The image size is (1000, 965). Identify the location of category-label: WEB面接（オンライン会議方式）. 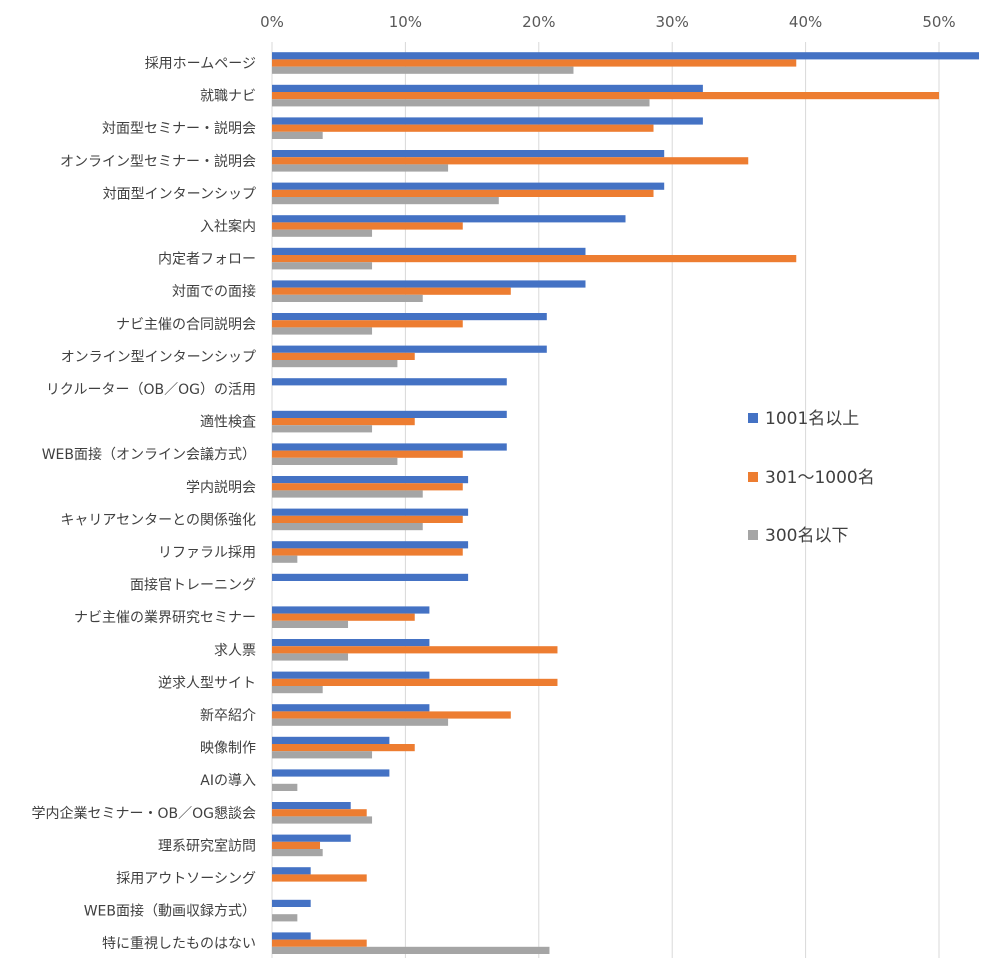
(149, 454).